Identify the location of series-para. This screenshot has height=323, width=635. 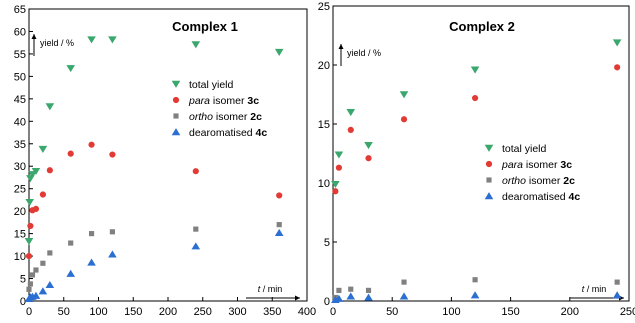
(154, 200).